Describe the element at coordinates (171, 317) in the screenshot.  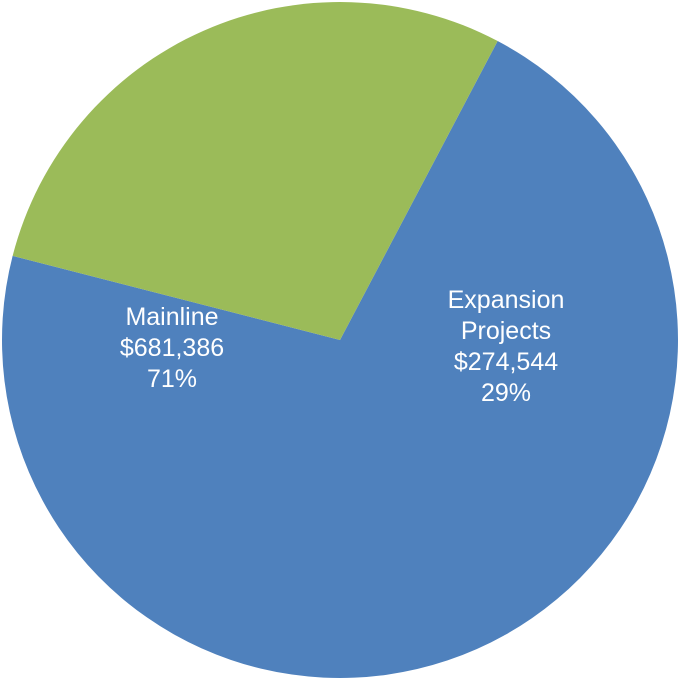
I see `slice-label-0: Mainline` at that location.